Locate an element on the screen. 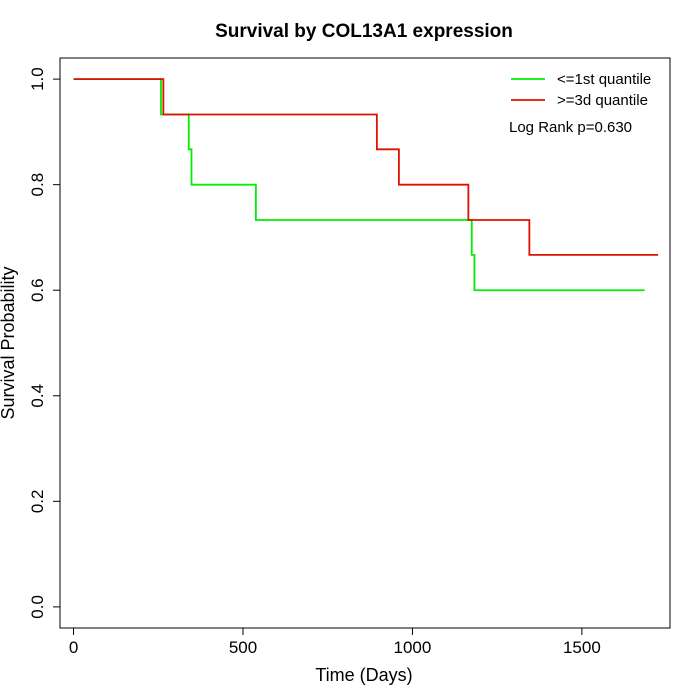 This screenshot has height=700, width=700. y-axis-label: Survival Probability is located at coordinates (9, 342).